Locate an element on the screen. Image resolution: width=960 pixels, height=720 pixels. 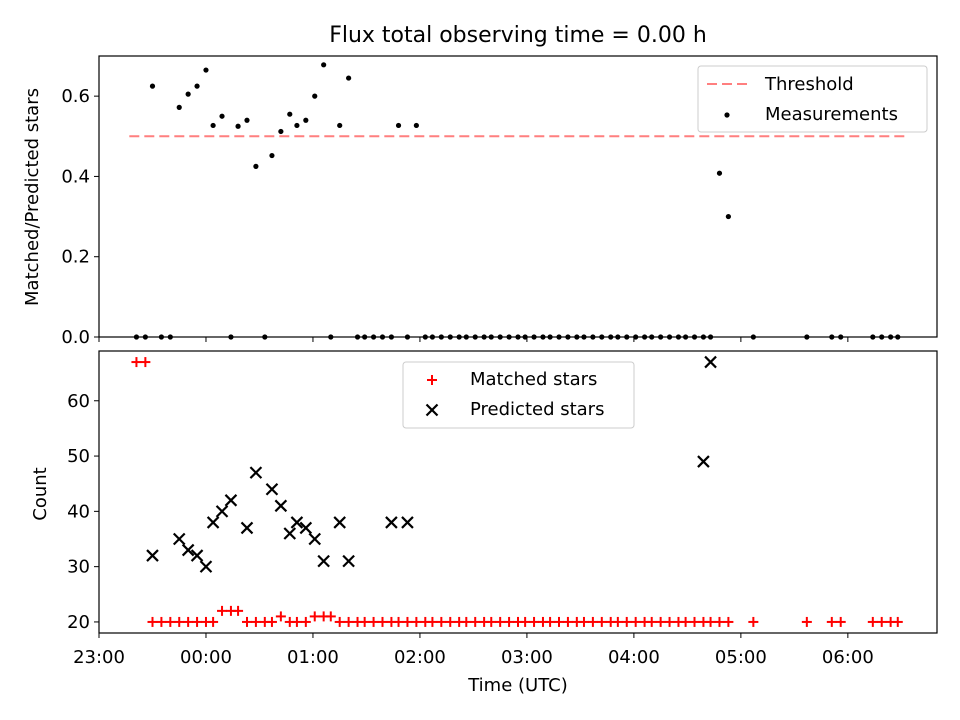
top-y-axis-label: Matched/Predicted stars is located at coordinates (32, 197).